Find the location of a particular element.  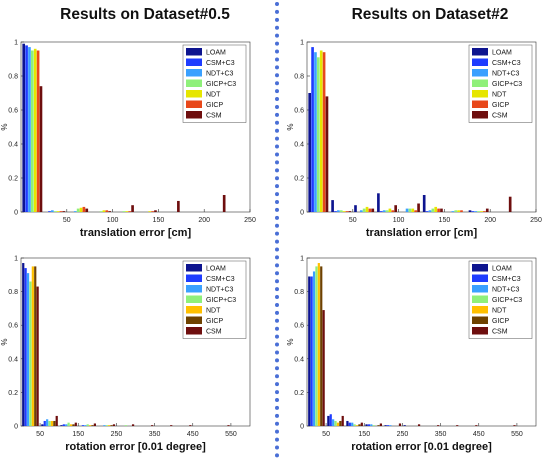

panel-divider is located at coordinates (277, 230).